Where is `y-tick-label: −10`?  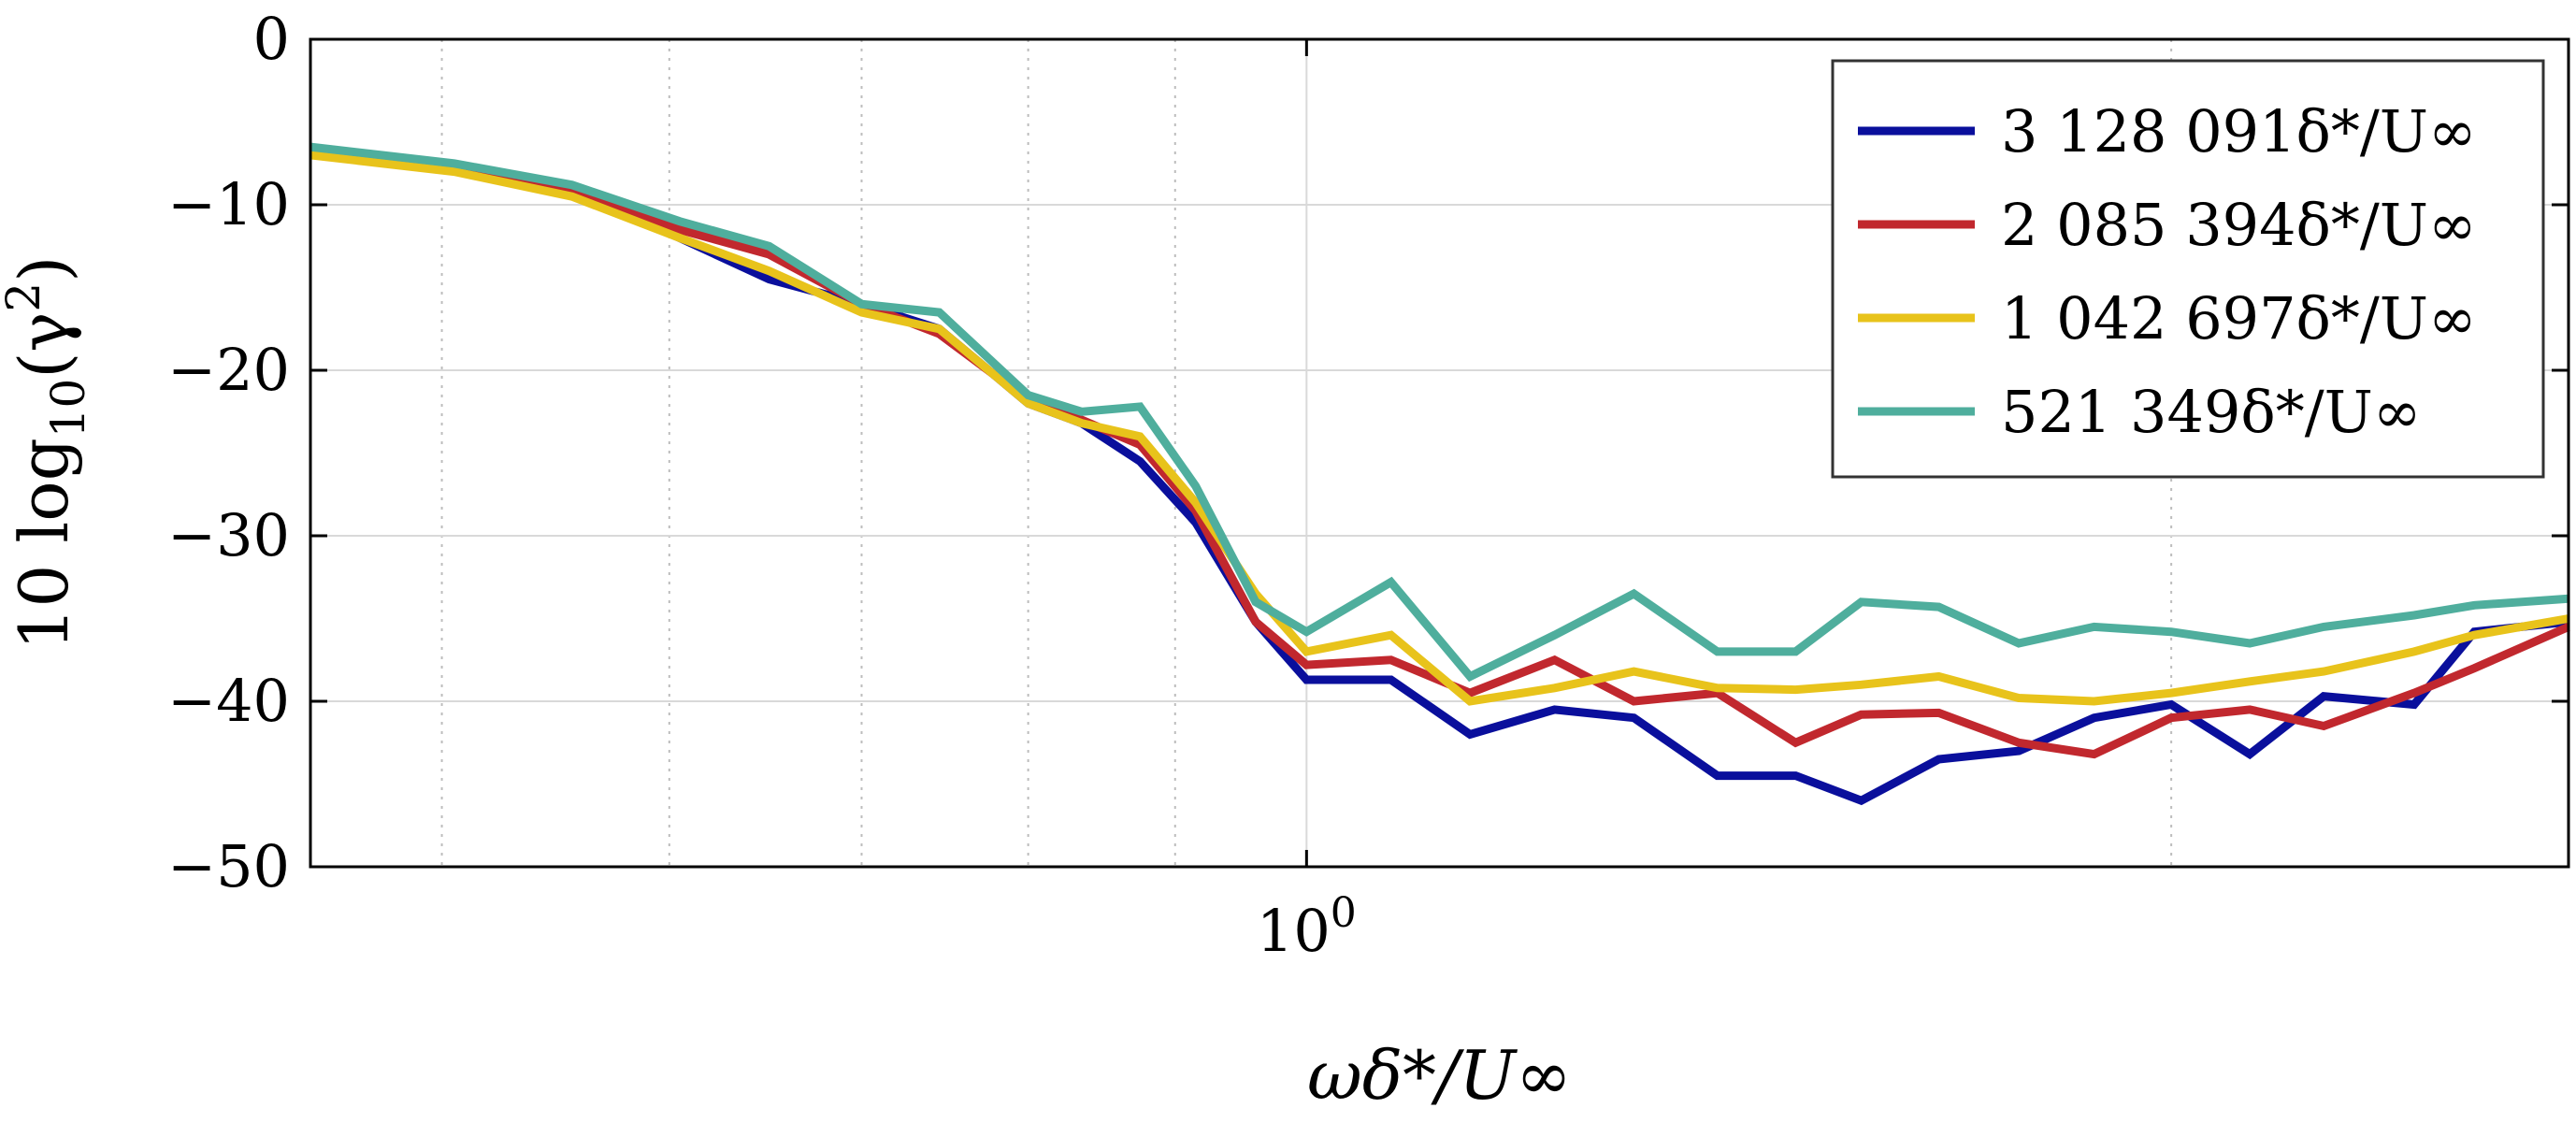 y-tick-label: −10 is located at coordinates (229, 204).